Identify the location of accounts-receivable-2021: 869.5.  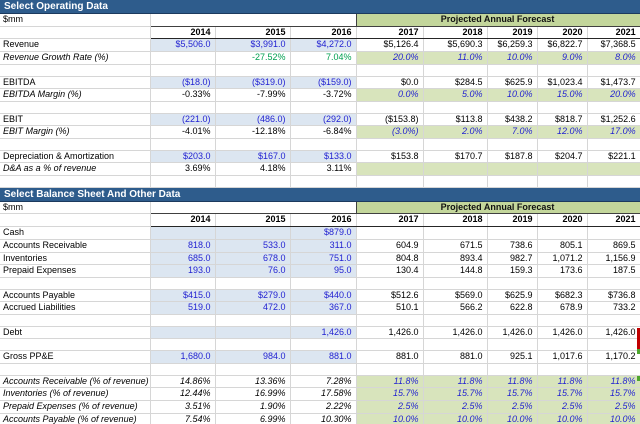
(613, 246).